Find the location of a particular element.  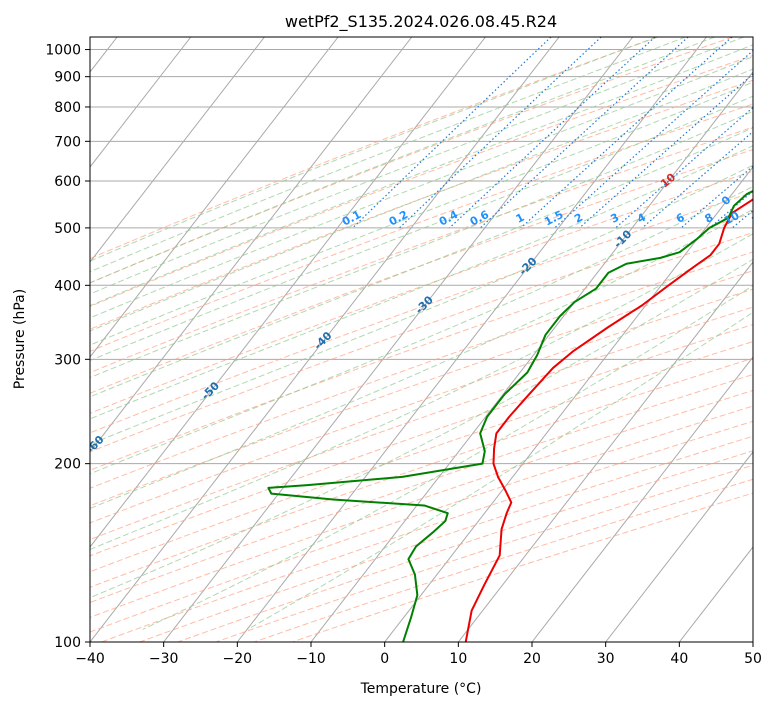

y-tick-label: 400 is located at coordinates (67, 286).